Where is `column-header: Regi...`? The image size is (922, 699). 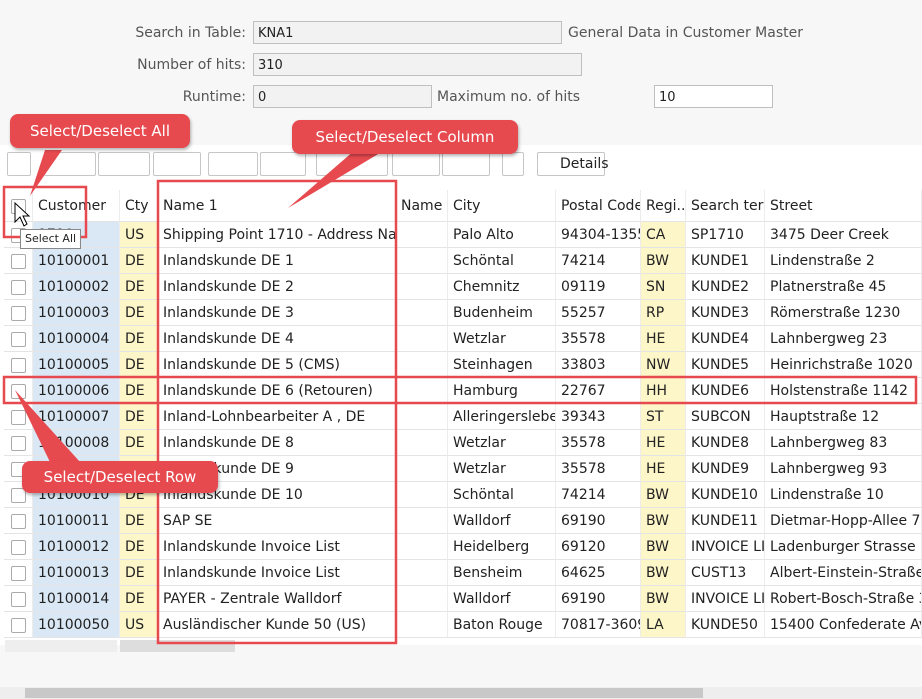 column-header: Regi... is located at coordinates (663, 206).